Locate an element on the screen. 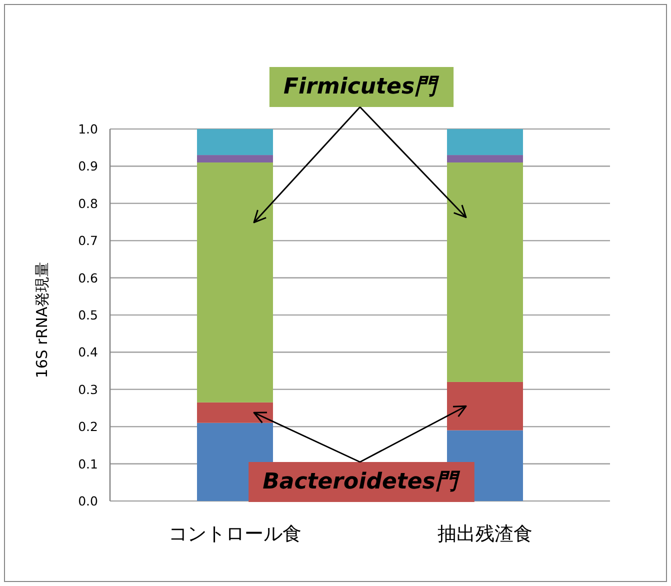 This screenshot has height=586, width=671. x-tick-label: コントロール食 is located at coordinates (235, 534).